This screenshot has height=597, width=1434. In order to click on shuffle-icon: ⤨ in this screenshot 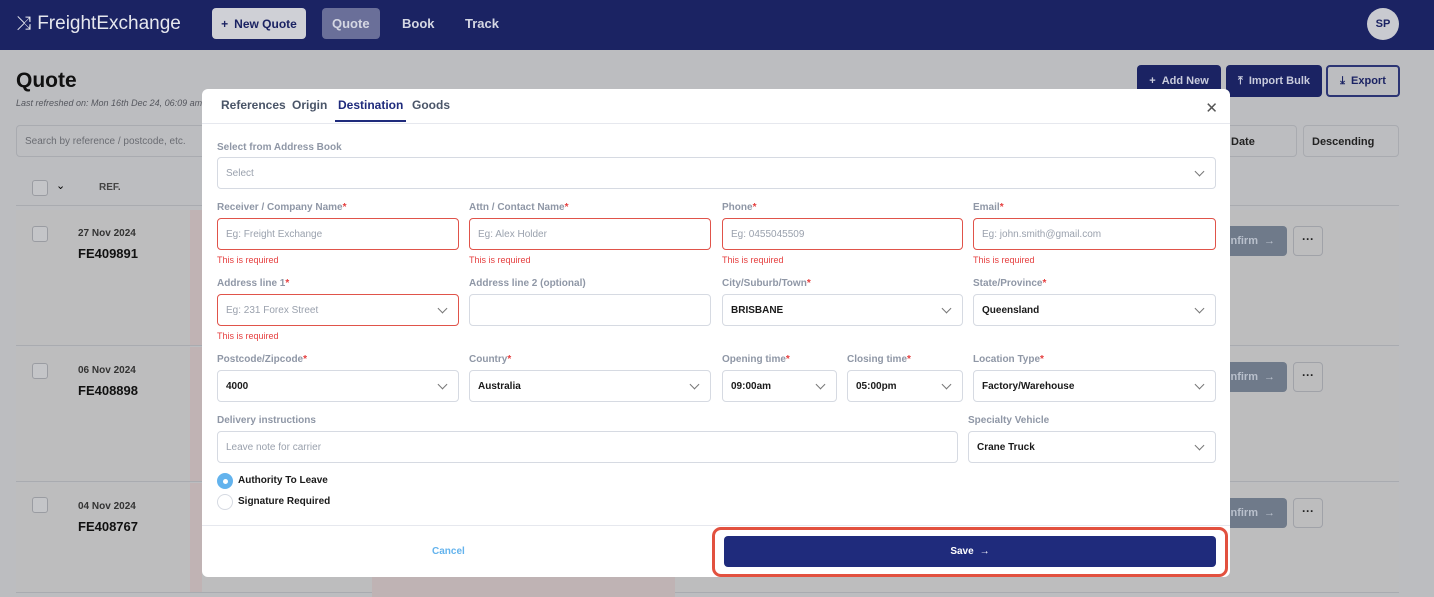, I will do `click(24, 23)`.